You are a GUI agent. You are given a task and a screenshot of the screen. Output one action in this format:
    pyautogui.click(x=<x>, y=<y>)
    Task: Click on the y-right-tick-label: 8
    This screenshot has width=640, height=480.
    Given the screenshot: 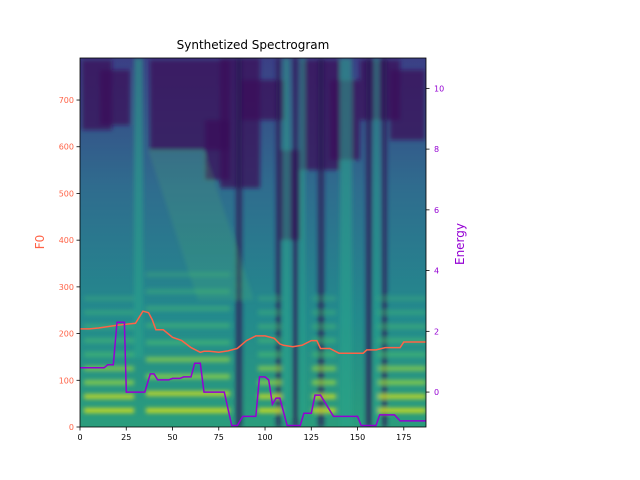 What is the action you would take?
    pyautogui.click(x=436, y=149)
    